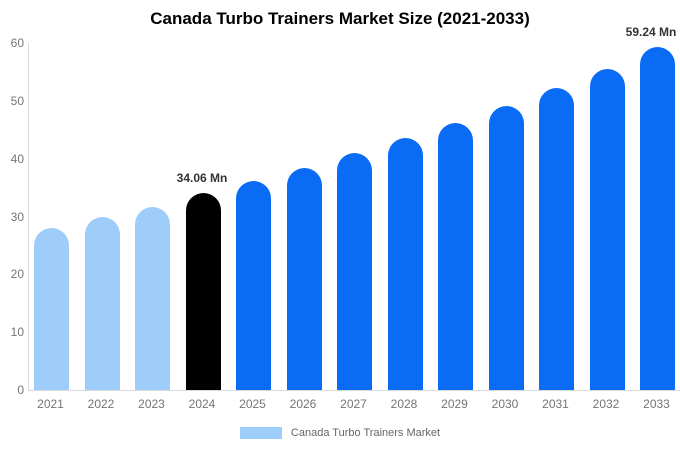  I want to click on bar-2022, so click(102, 303).